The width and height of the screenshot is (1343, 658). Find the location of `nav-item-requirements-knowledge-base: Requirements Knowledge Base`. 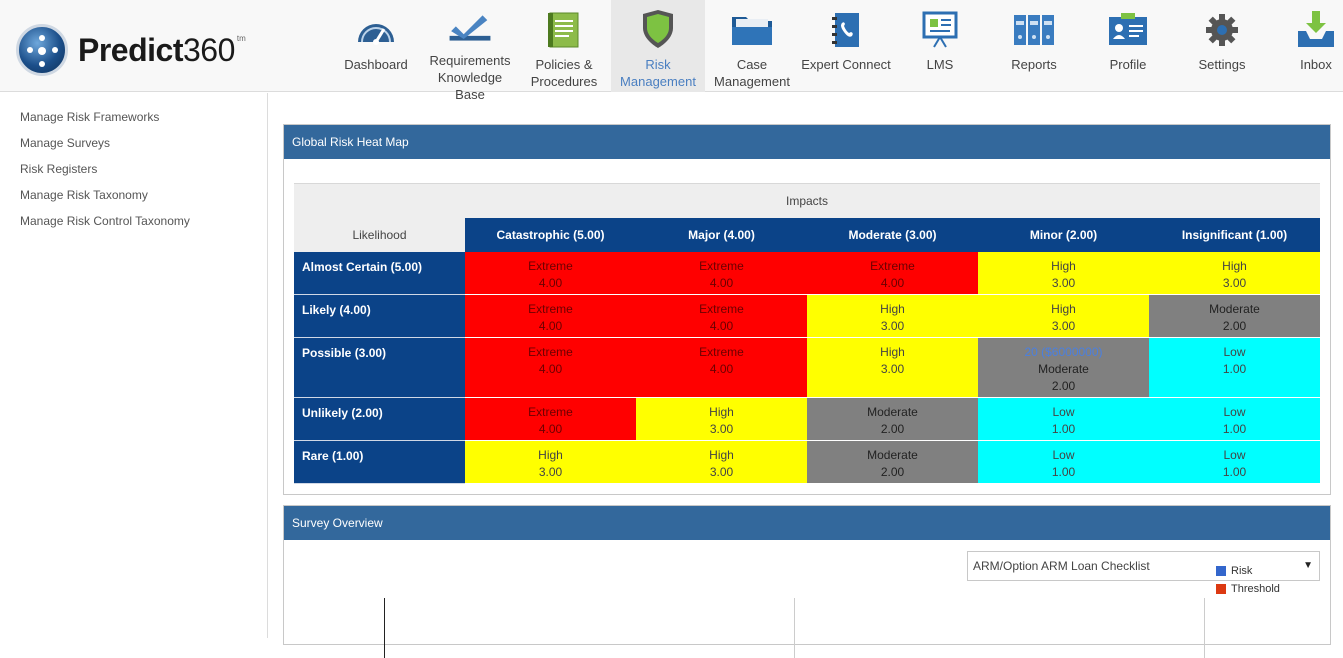

nav-item-requirements-knowledge-base: Requirements Knowledge Base is located at coordinates (470, 51).